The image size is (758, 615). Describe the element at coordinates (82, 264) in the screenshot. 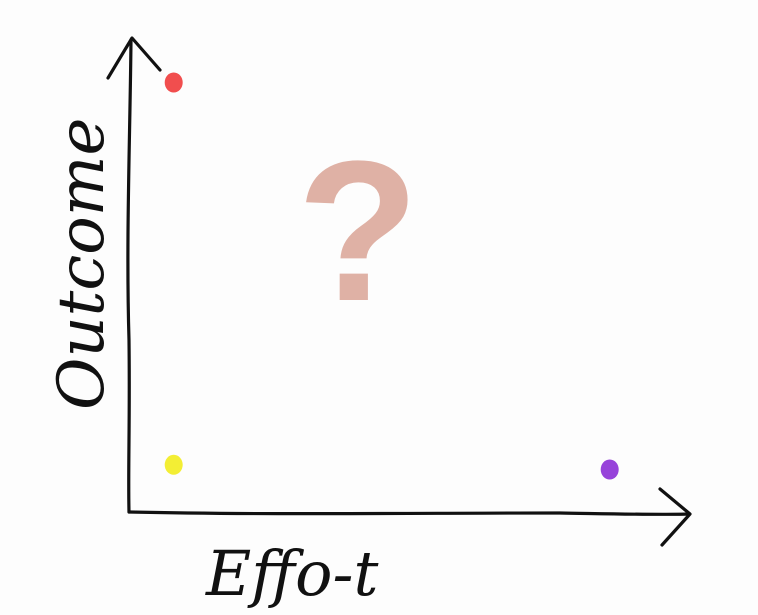

I see `y-axis-label: Outcome` at that location.